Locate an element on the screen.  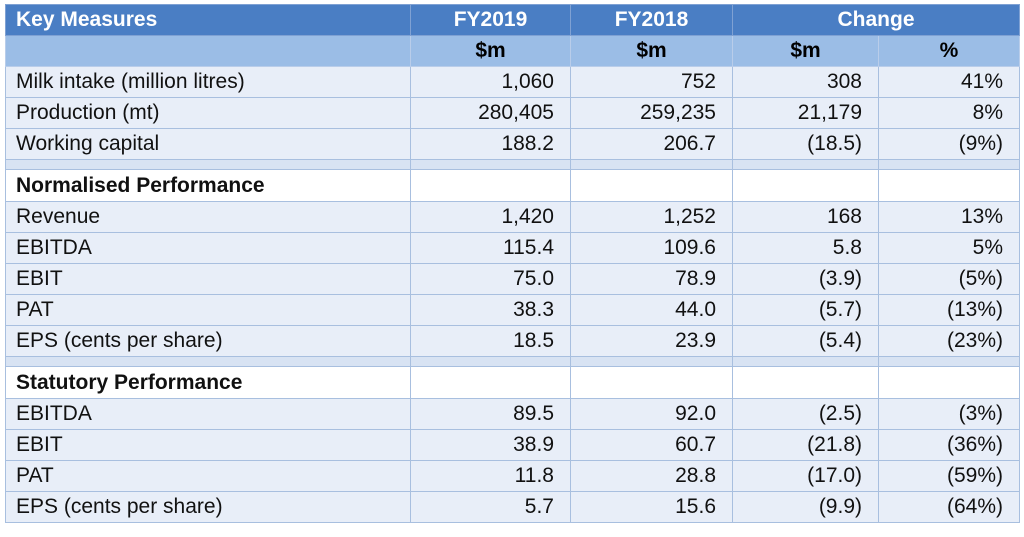
table-row: EBITDA 115.4 109.6 5.8 5% is located at coordinates (513, 248).